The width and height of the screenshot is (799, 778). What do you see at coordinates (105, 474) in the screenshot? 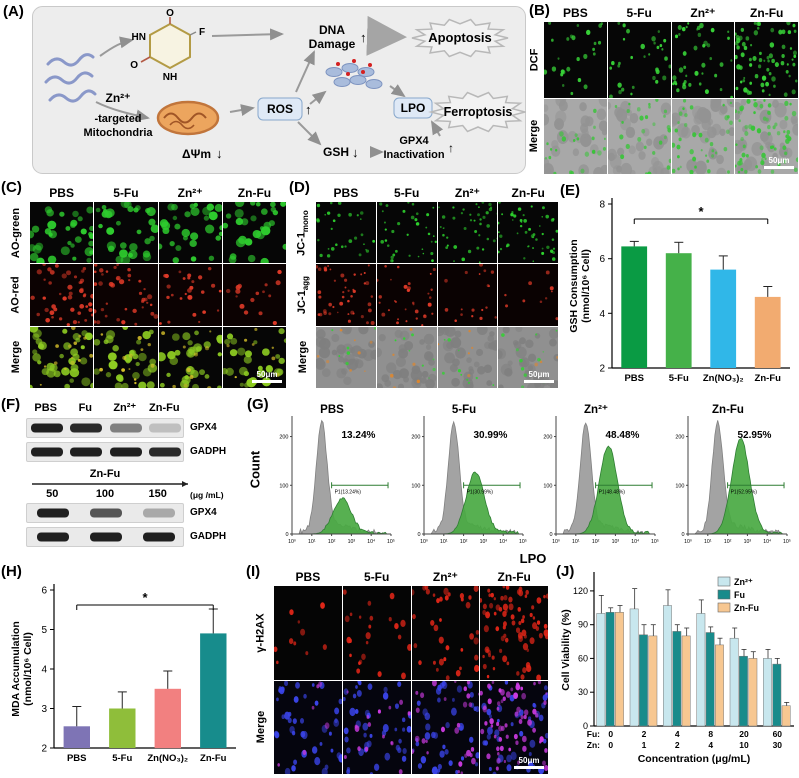
I see `blot-treatment-label: Zn-Fu` at bounding box center [105, 474].